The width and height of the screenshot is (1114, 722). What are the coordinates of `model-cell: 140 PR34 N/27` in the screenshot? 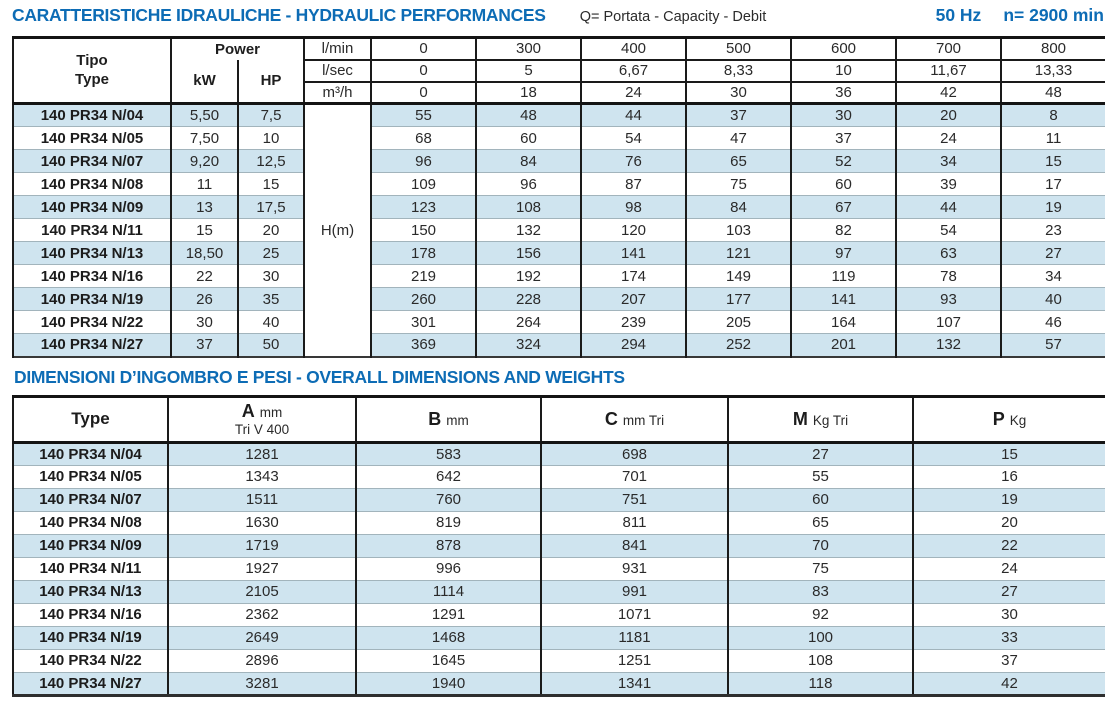 It's located at (91, 345).